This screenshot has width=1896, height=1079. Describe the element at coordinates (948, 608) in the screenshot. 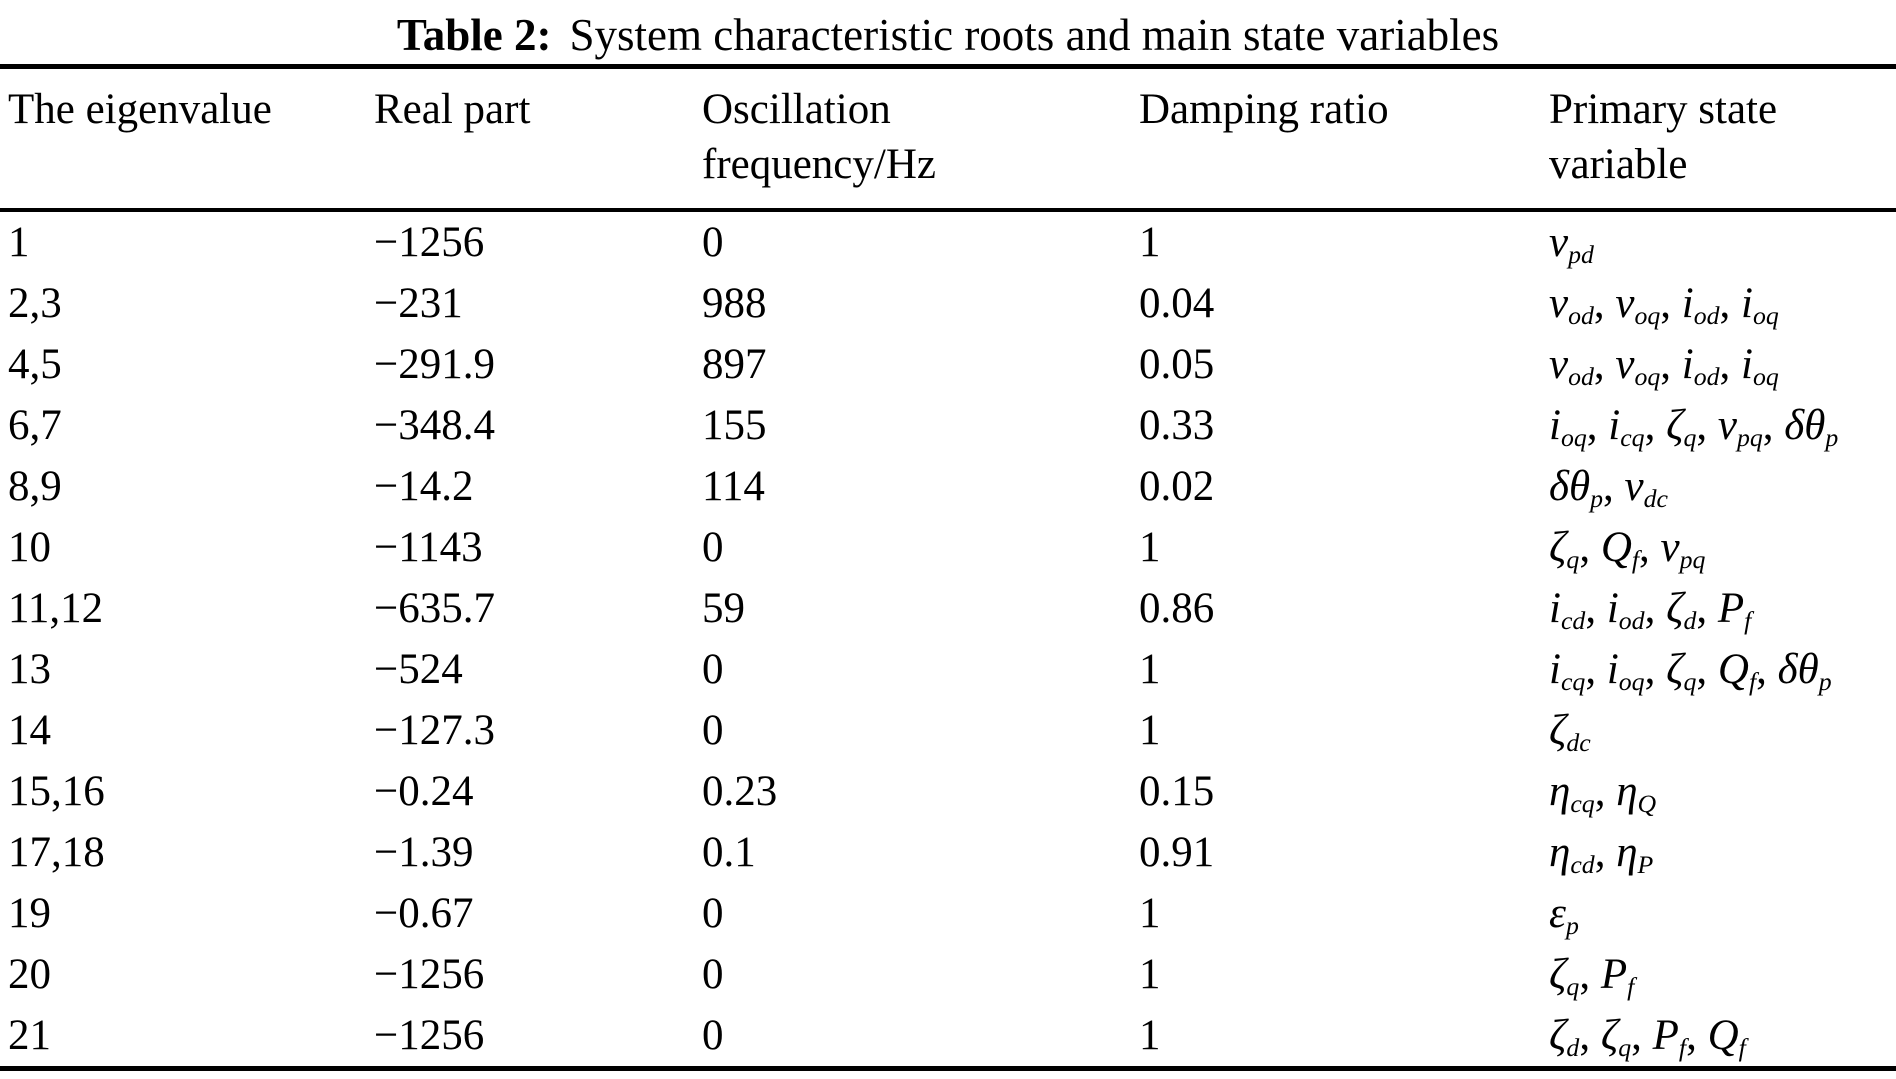

I see `table-row: 11,12 −635.7 59 0.86 icd, iod, ζd, Pf` at that location.